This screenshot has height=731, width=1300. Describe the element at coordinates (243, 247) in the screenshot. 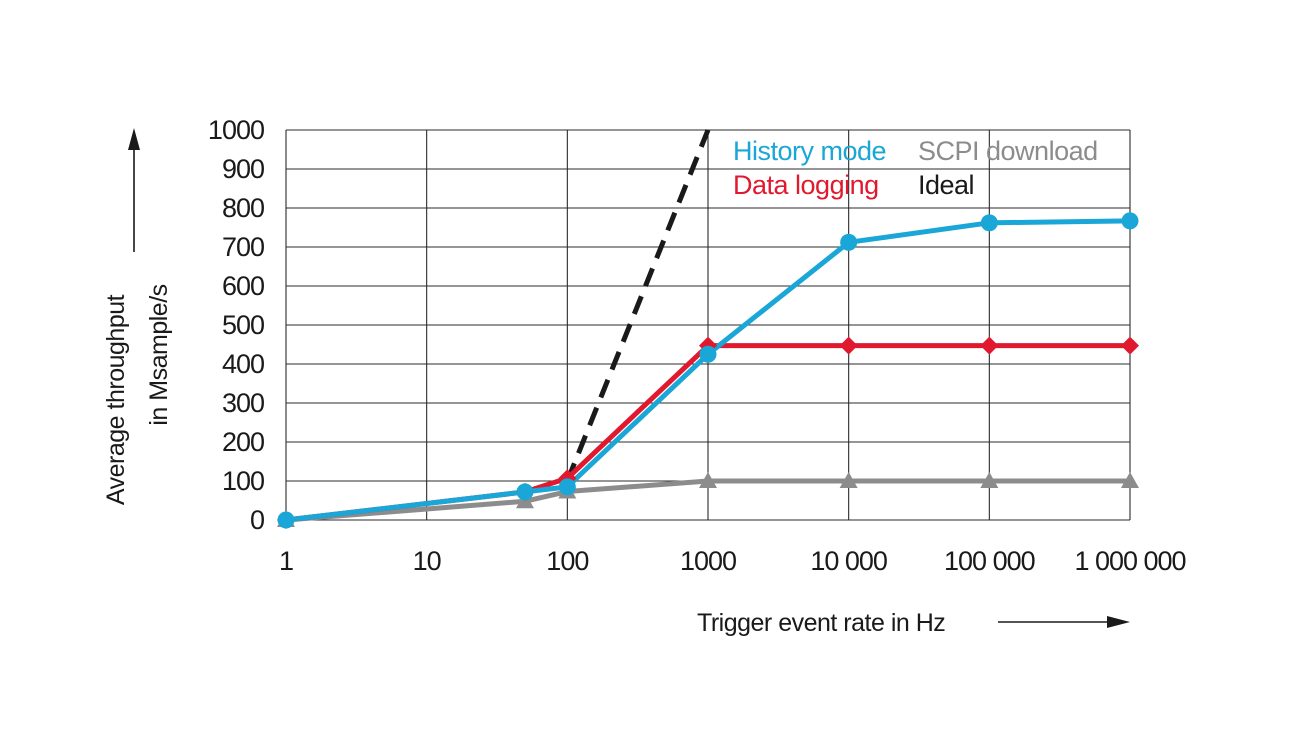

I see `y-tick-label: 700` at that location.